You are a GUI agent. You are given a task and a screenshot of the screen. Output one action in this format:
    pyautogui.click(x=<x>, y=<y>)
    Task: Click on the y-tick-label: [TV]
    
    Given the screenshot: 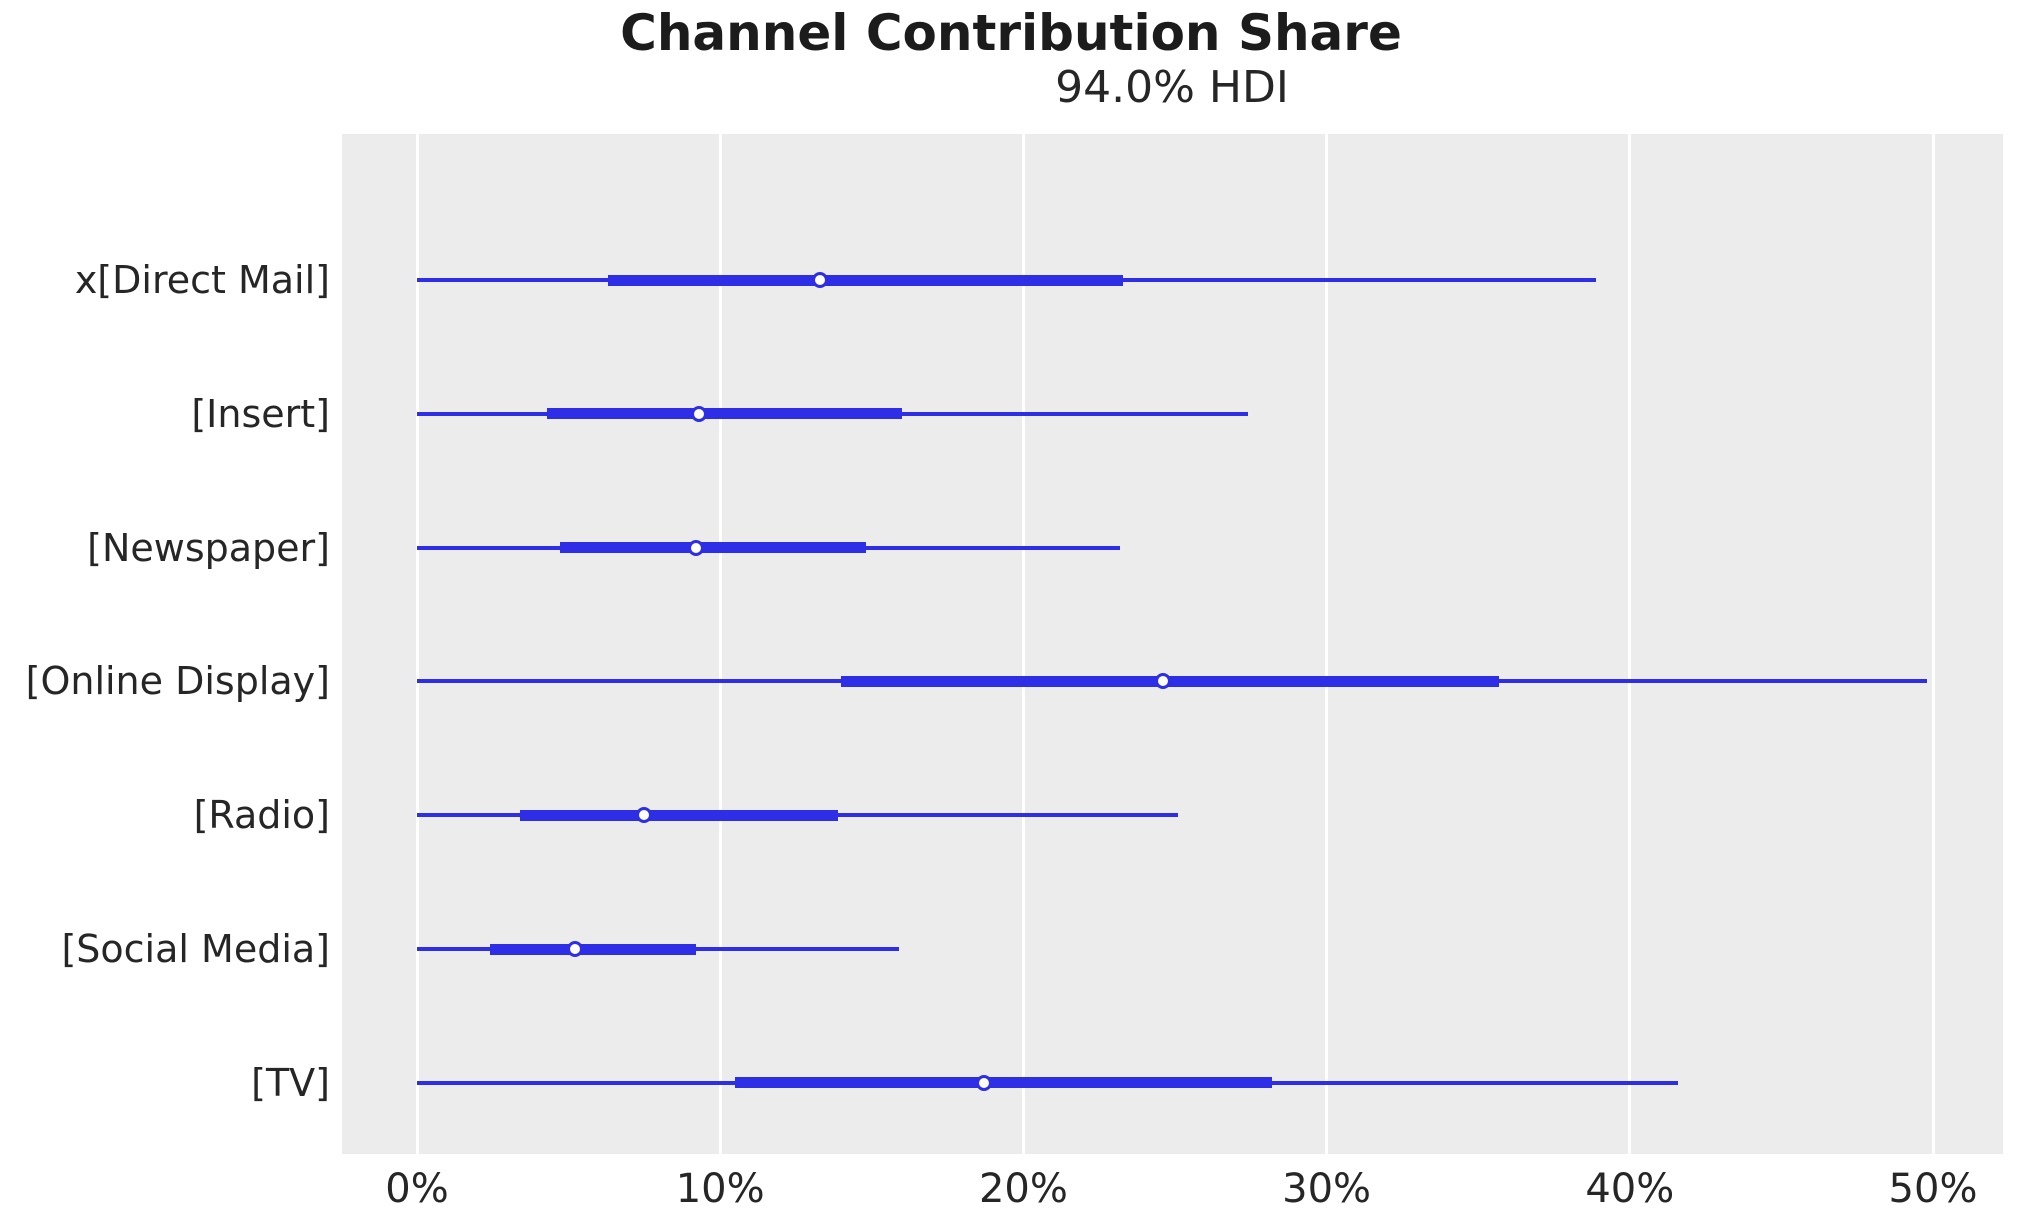 What is the action you would take?
    pyautogui.click(x=290, y=1082)
    